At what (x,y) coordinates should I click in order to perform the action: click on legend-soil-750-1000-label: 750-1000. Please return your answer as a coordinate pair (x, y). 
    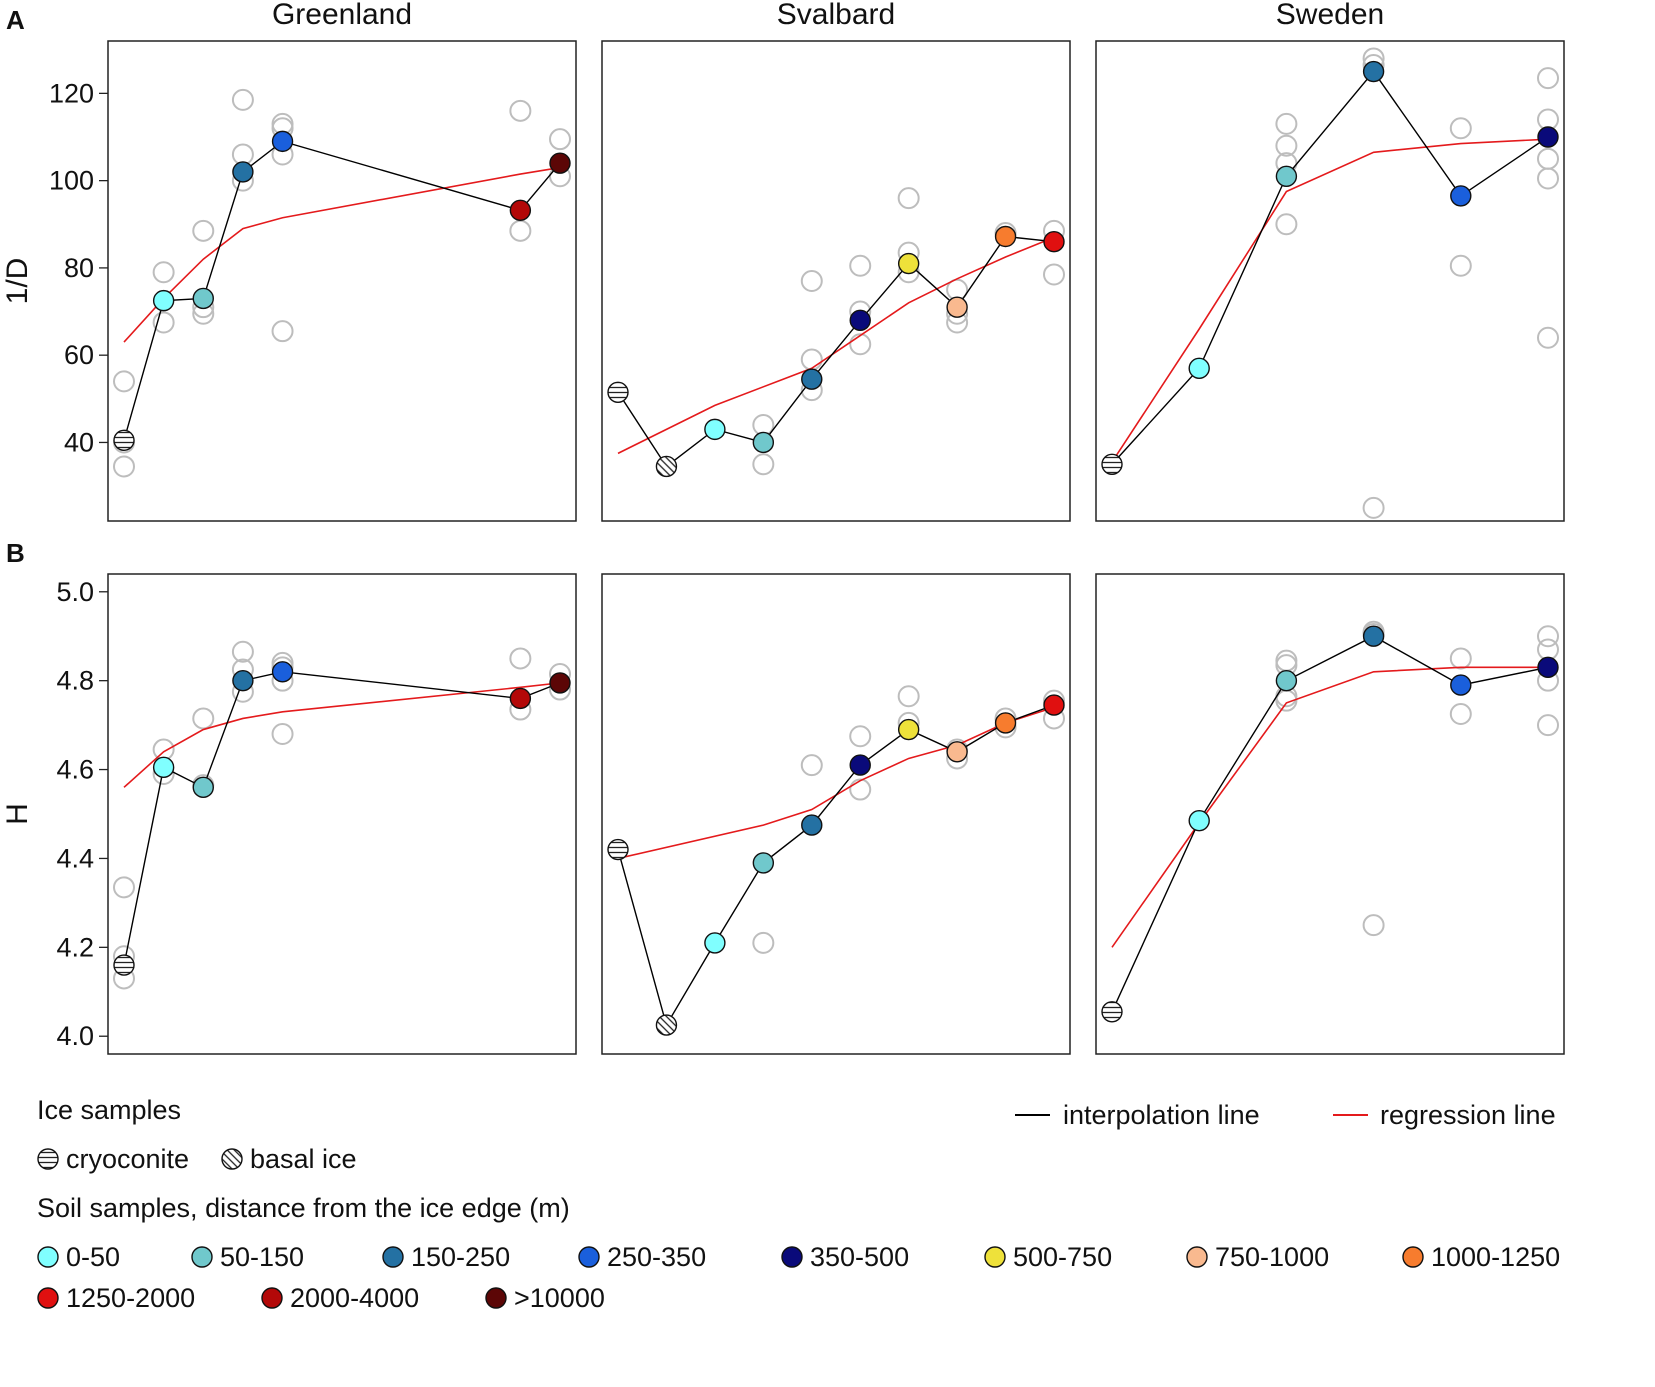
    Looking at the image, I should click on (1272, 1257).